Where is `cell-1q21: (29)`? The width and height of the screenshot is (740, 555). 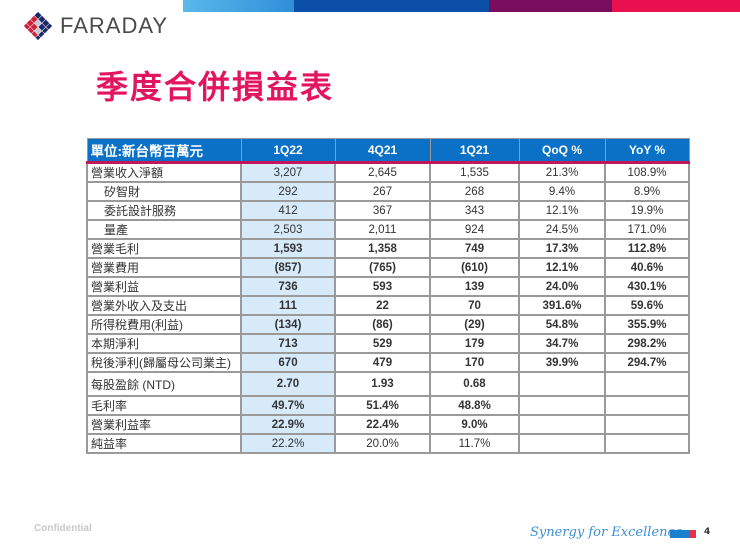
cell-1q21: (29) is located at coordinates (474, 324).